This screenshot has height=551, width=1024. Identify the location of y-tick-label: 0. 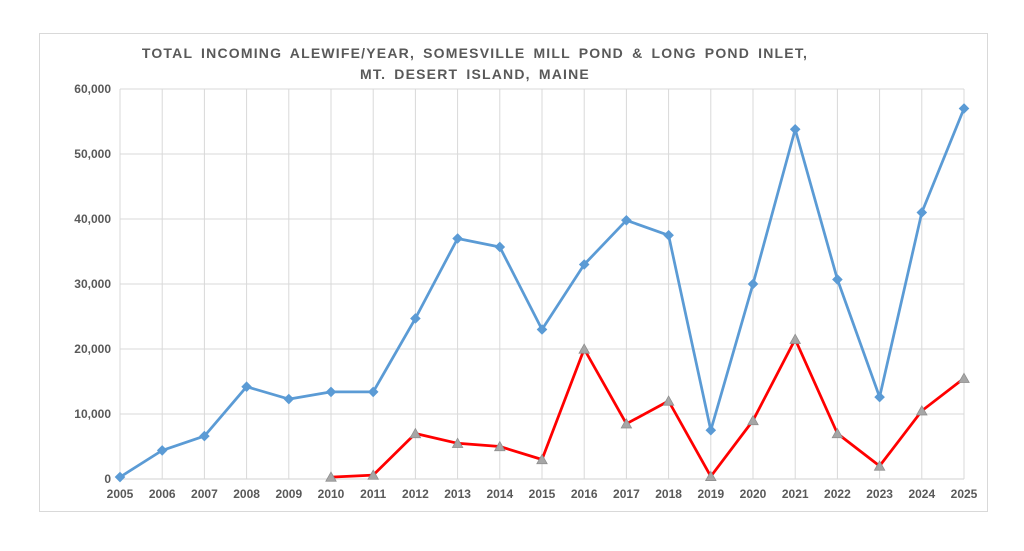
(107, 479).